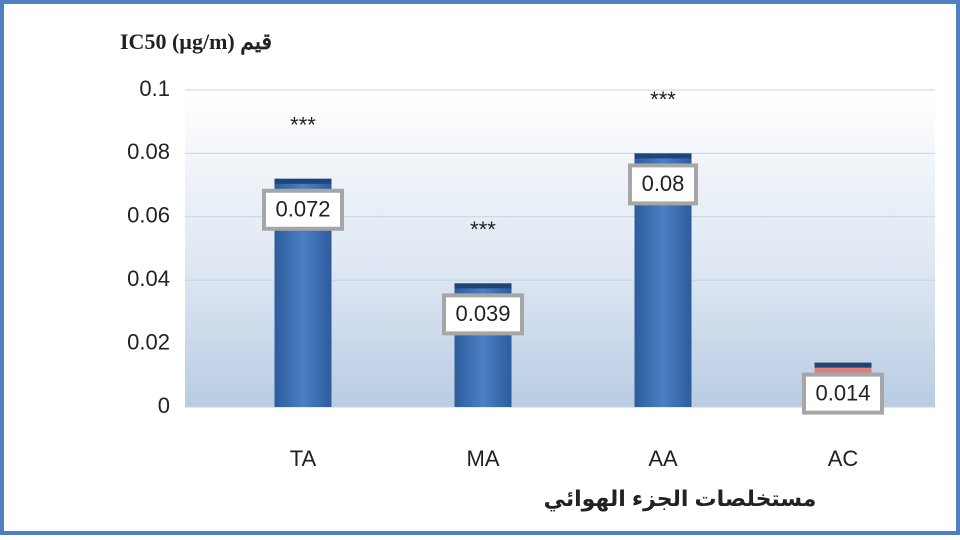 The height and width of the screenshot is (540, 960). What do you see at coordinates (154, 88) in the screenshot?
I see `y-tick-label: 0.1` at bounding box center [154, 88].